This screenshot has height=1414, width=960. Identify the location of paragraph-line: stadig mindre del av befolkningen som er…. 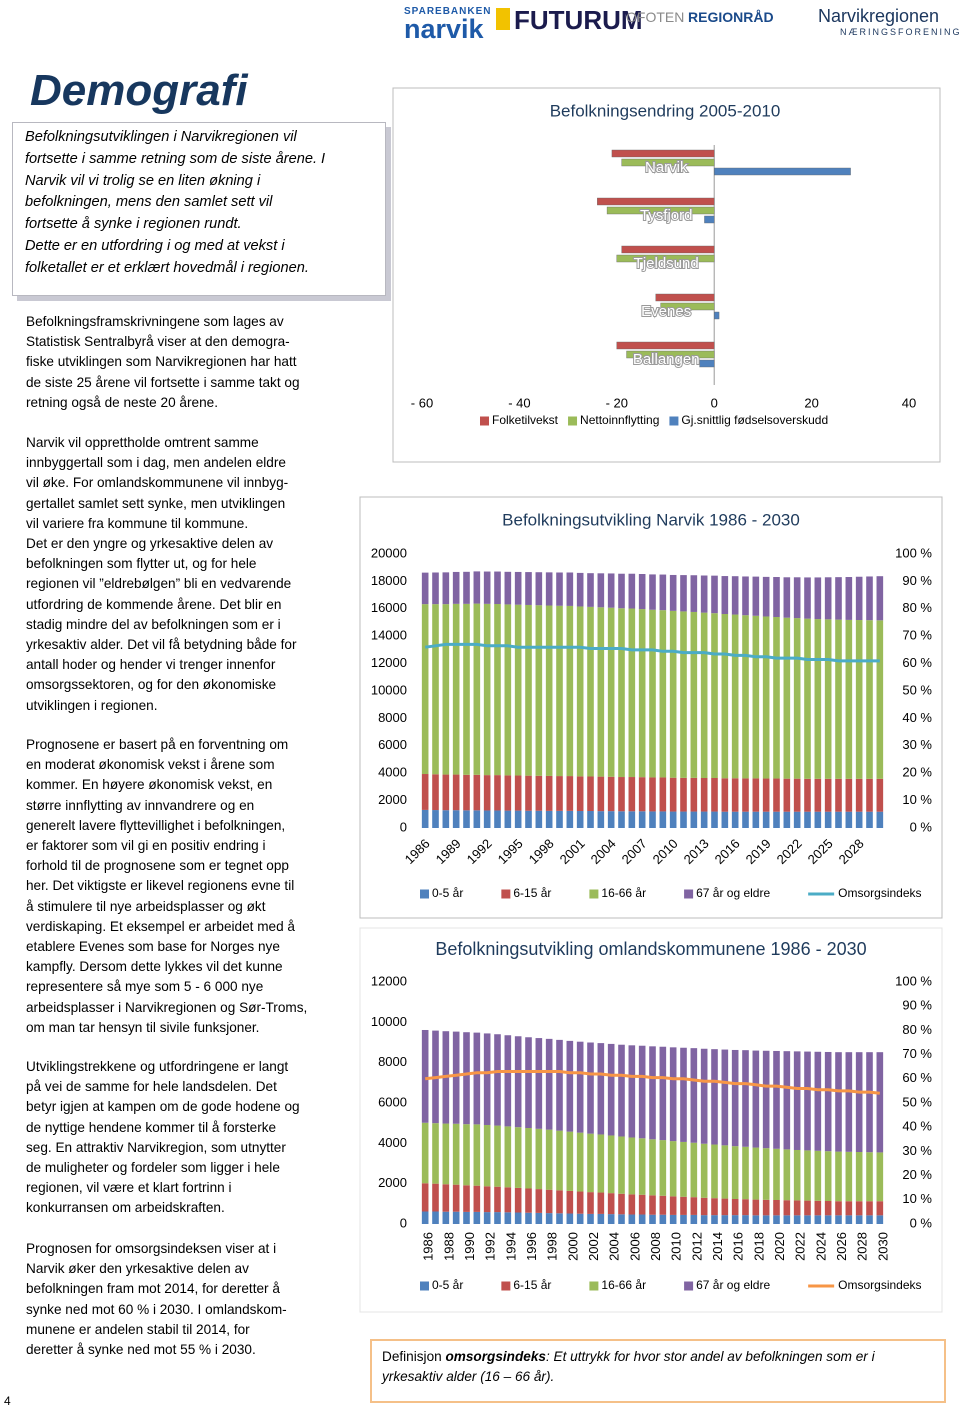
(153, 624).